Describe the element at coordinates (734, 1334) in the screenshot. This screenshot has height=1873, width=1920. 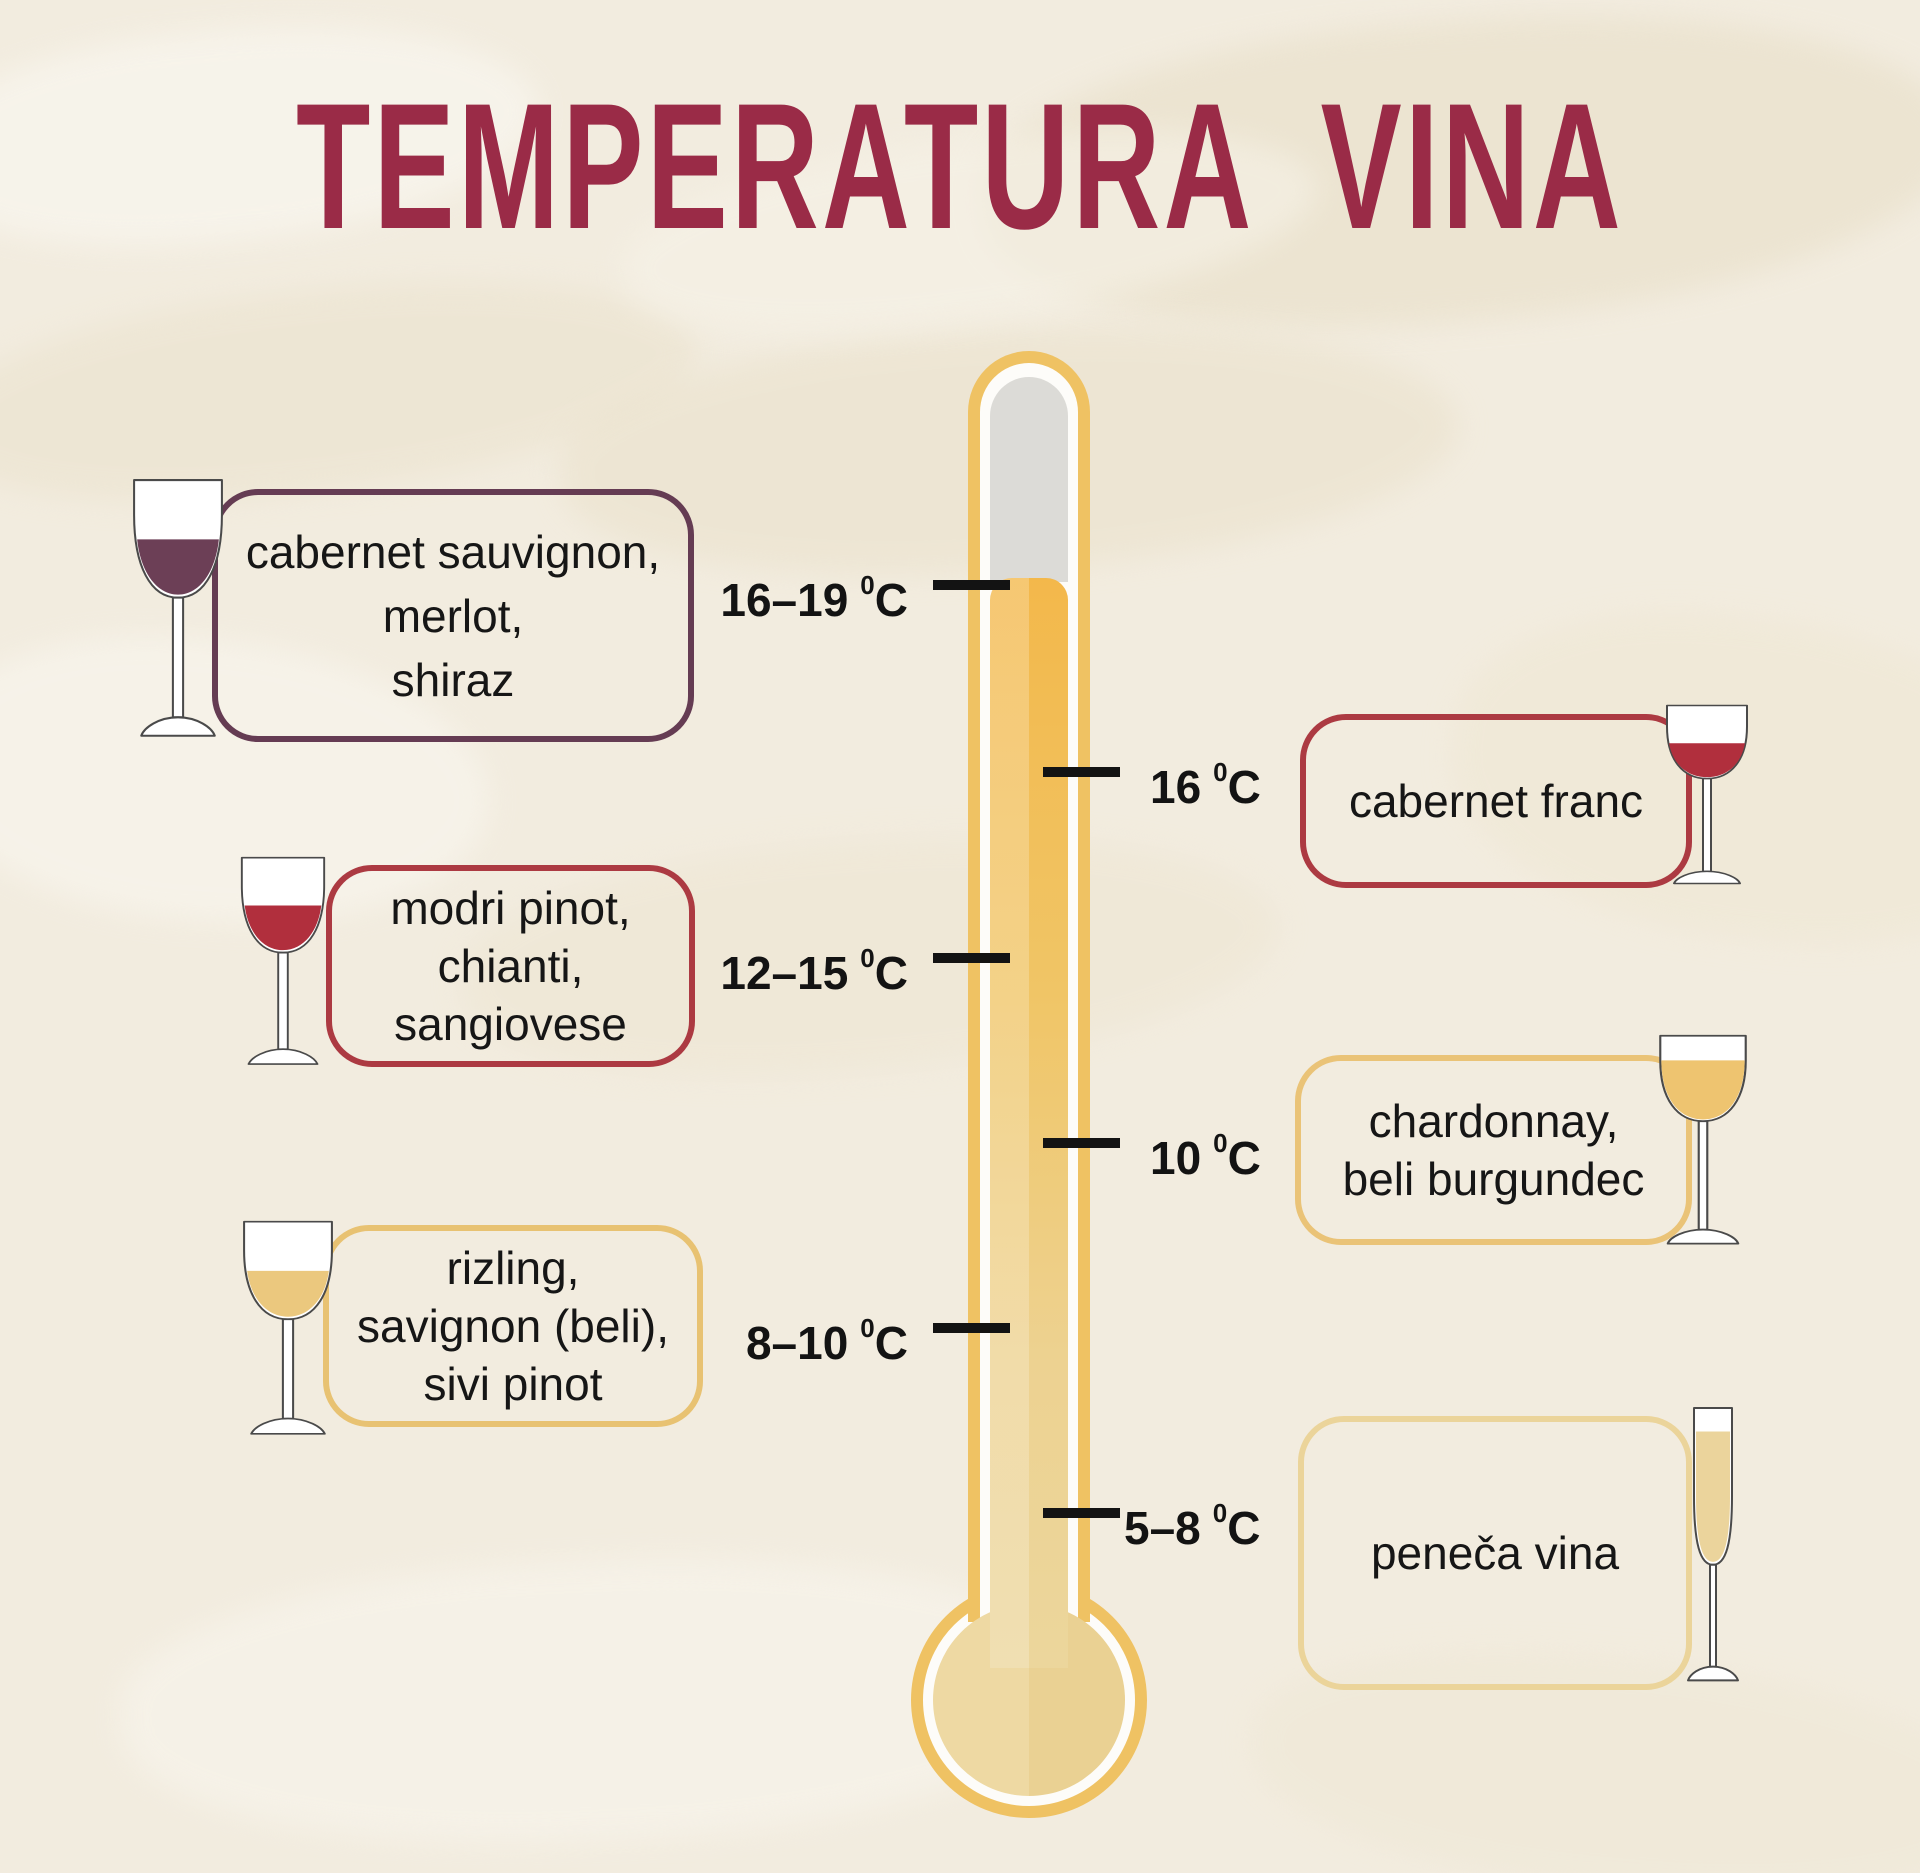
I see `temp-label-8-10: 8–10 0C` at that location.